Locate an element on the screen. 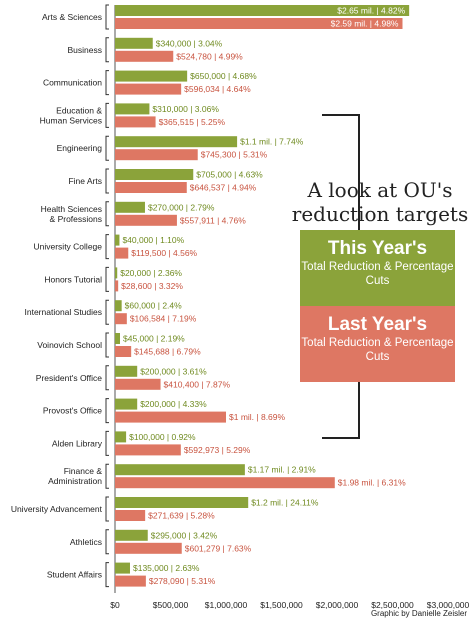 The image size is (475, 630). bar-label-this-year: $295,000 | 3.42% is located at coordinates (184, 535).